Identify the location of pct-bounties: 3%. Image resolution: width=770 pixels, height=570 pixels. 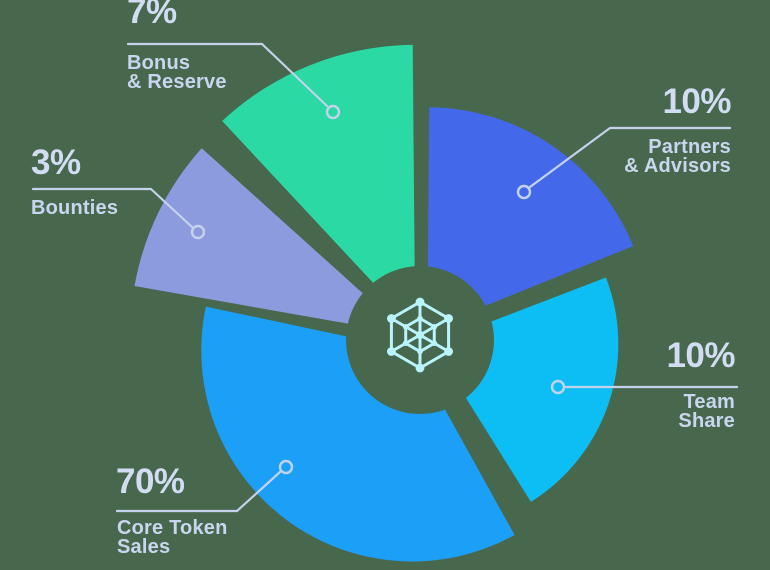
(56, 162).